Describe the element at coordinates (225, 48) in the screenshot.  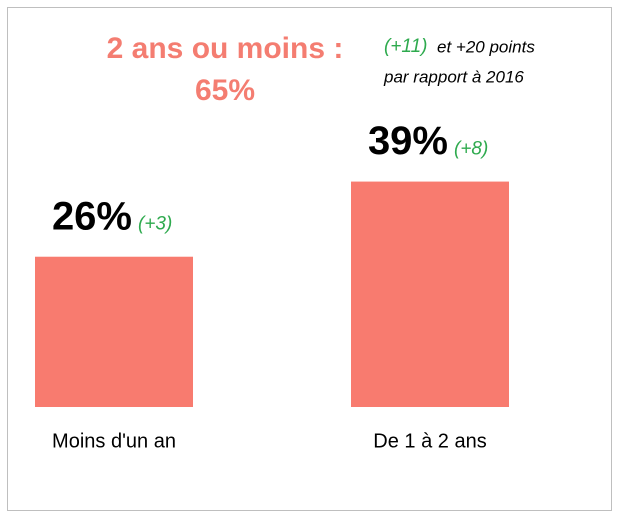
I see `chart-title: 2 ans ou moins :` at that location.